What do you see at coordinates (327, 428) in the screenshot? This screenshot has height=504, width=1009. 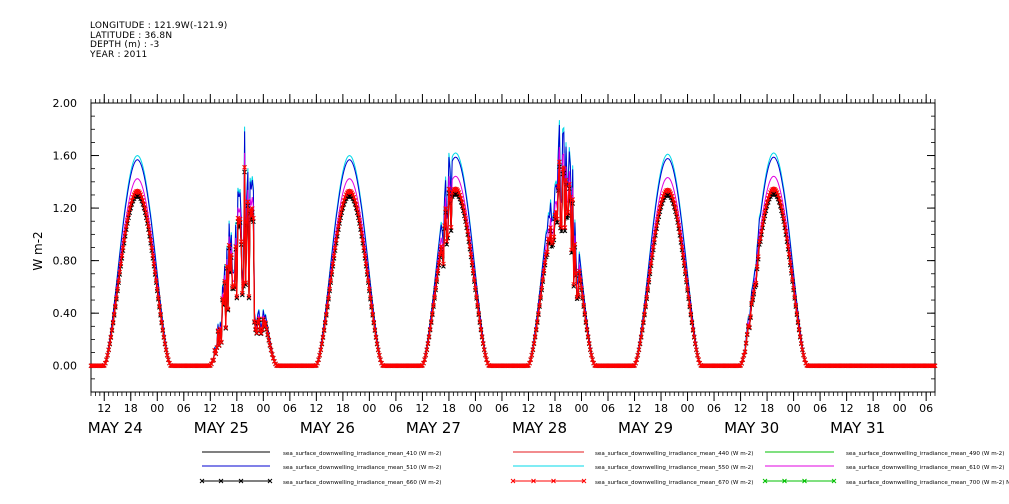 I see `x-day-label: MAY 26` at bounding box center [327, 428].